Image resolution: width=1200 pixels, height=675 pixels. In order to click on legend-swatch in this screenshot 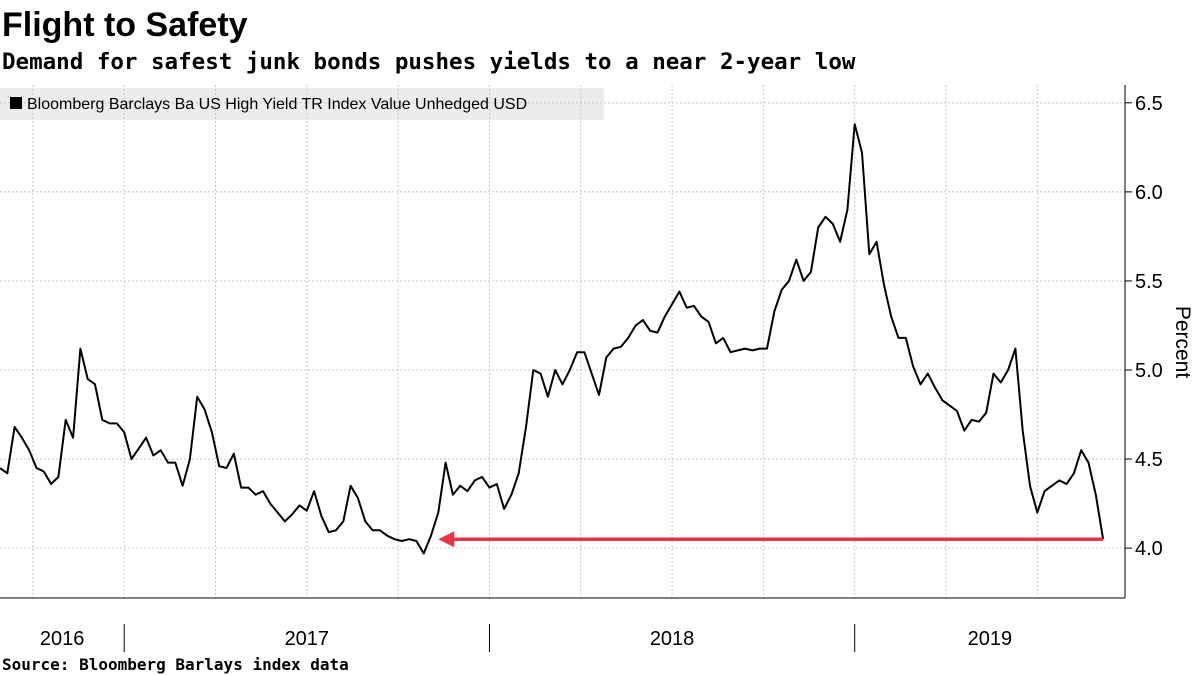, I will do `click(16, 103)`.